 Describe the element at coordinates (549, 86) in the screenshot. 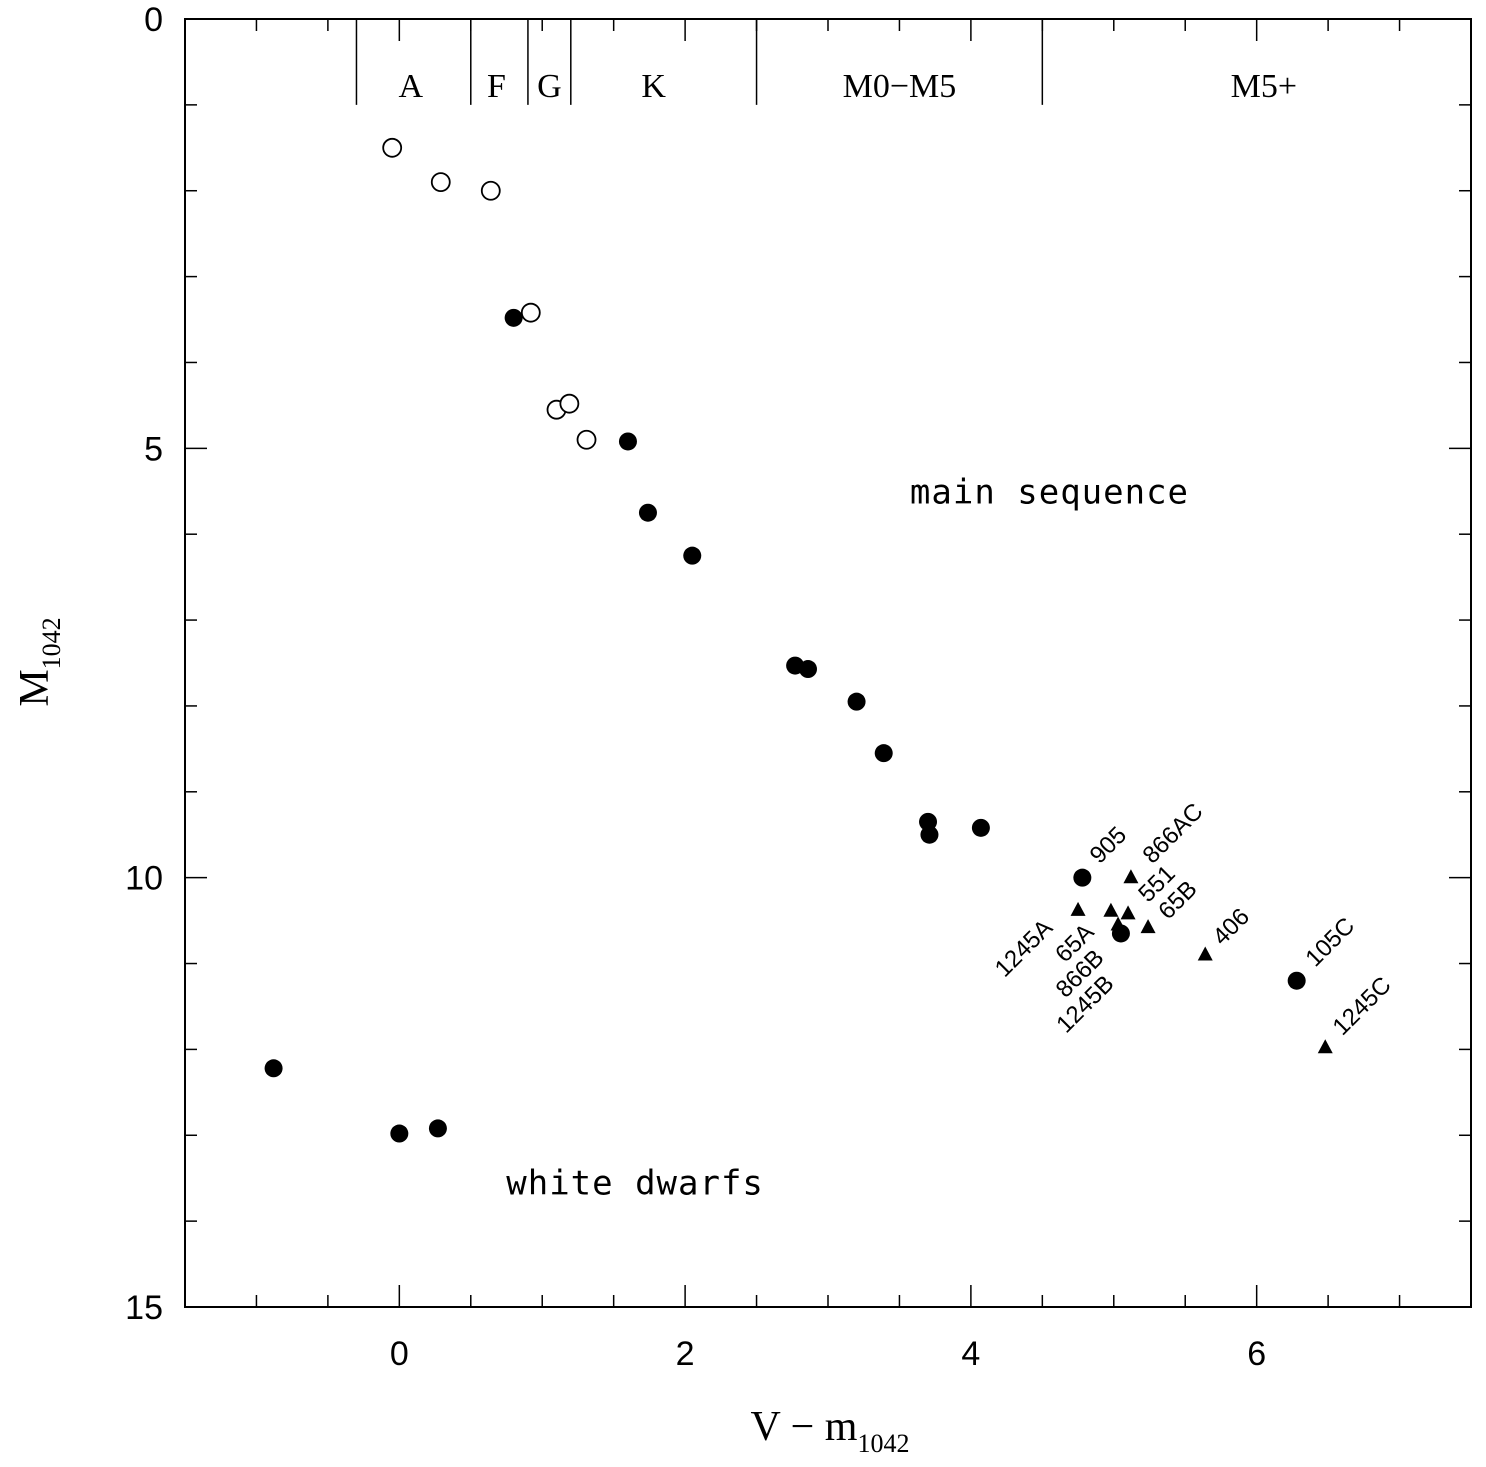

I see `spectral-class-label: G` at that location.